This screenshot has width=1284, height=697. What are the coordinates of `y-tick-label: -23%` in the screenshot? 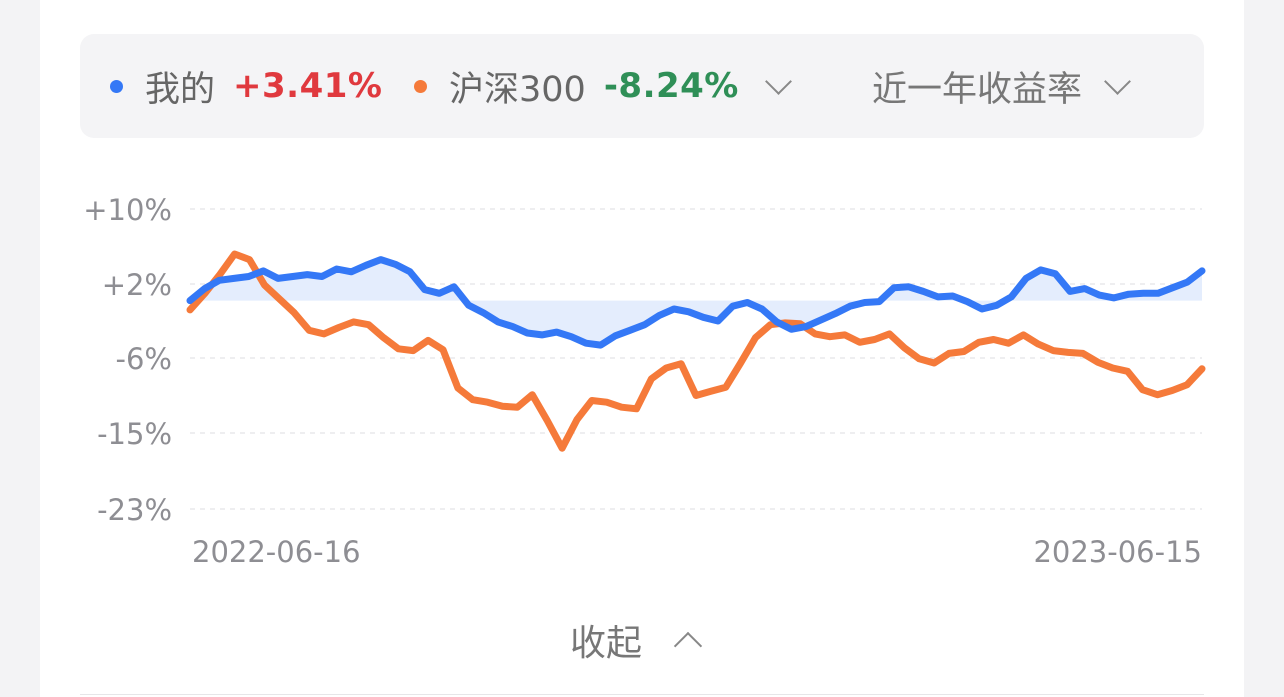 It's located at (134, 510).